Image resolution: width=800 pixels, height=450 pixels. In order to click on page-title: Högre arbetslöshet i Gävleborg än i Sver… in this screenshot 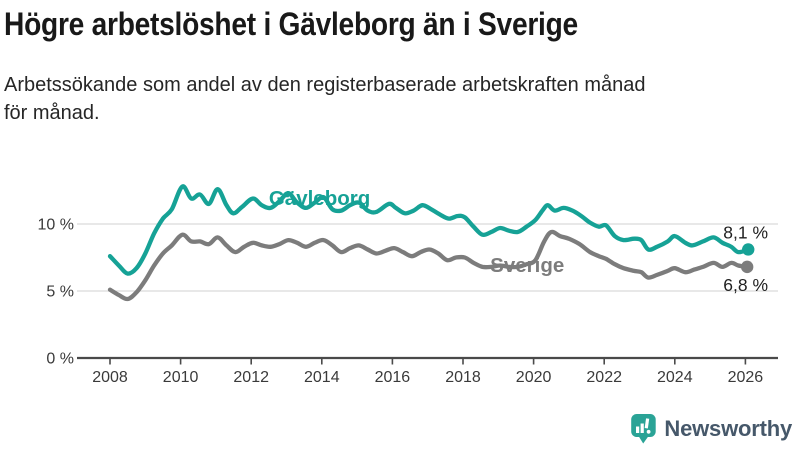, I will do `click(291, 24)`.